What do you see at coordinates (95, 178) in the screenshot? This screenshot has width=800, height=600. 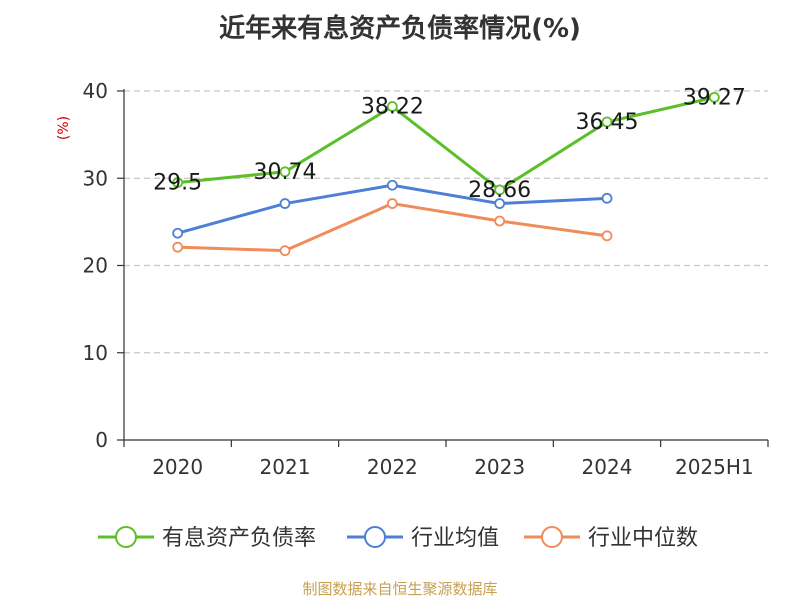 I see `y-tick-label: 30` at bounding box center [95, 178].